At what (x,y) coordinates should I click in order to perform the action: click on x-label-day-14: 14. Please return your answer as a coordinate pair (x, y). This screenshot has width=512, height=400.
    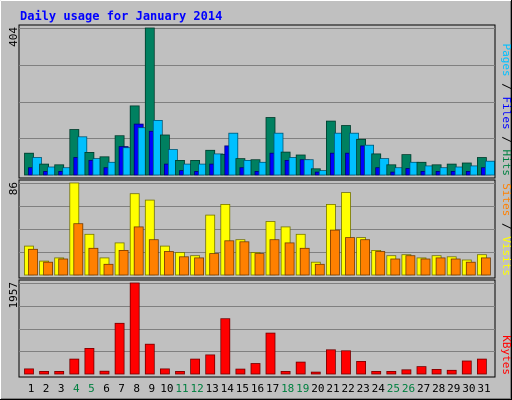
    Looking at the image, I should click on (228, 388).